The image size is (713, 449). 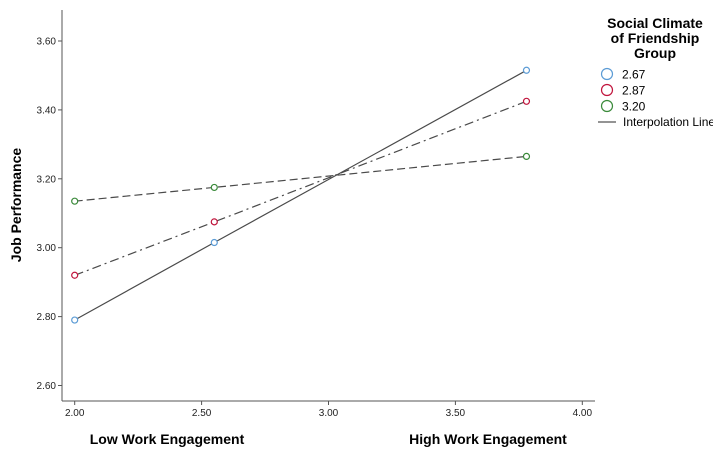 What do you see at coordinates (655, 53) in the screenshot?
I see `legend-title-line-3: Group` at bounding box center [655, 53].